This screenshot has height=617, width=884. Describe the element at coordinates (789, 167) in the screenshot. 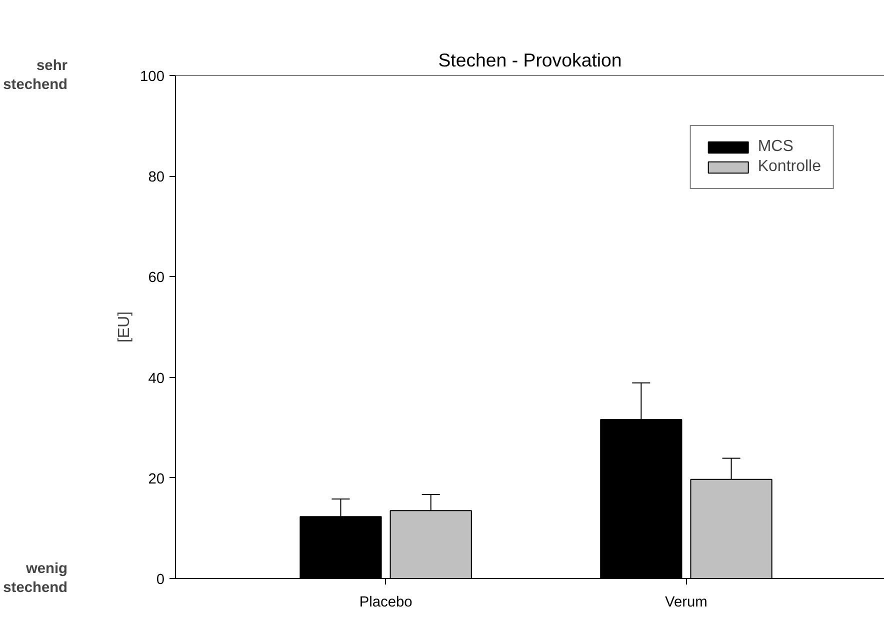

I see `legend-label: Kontrolle` at that location.